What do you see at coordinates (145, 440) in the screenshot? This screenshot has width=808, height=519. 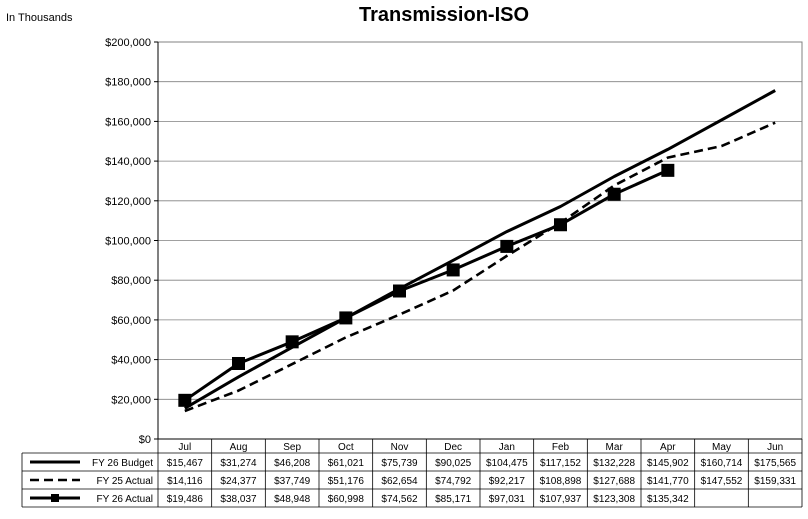 I see `y-tick-label: $0` at bounding box center [145, 440].